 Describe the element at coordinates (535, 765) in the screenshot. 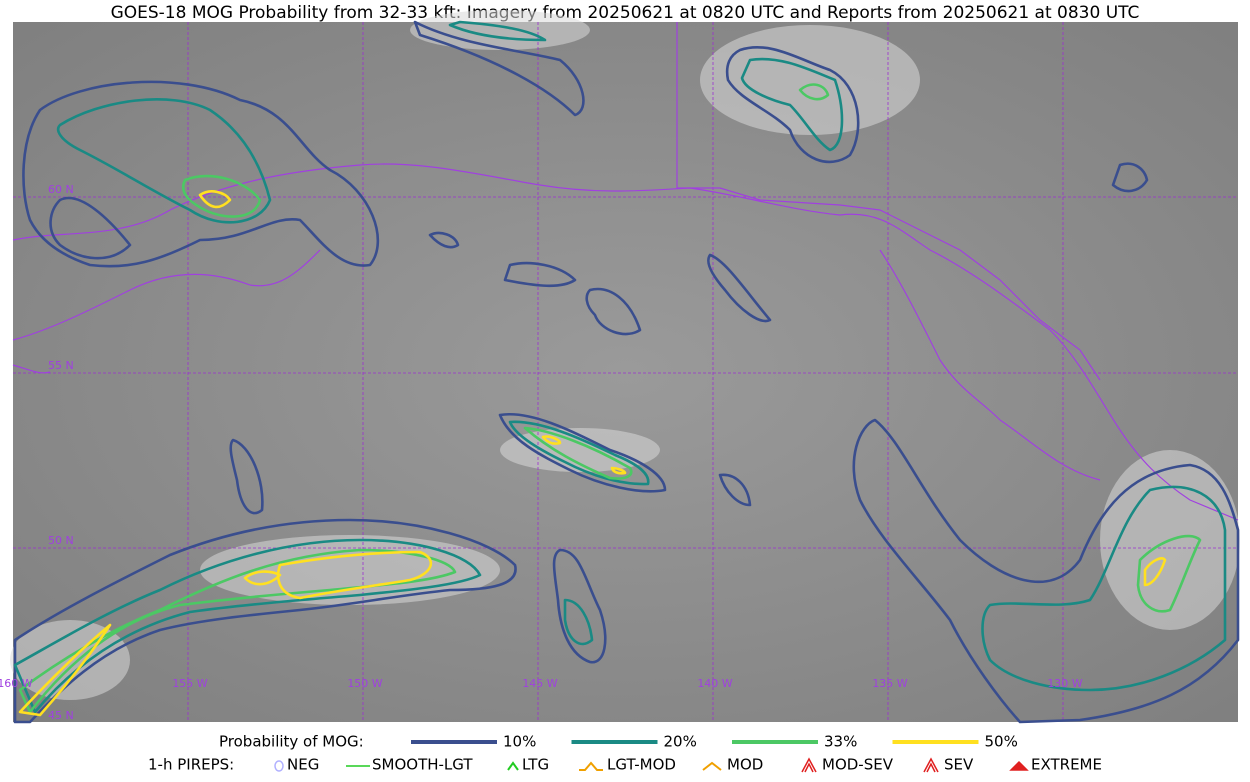

I see `legend-entry: LTG` at that location.